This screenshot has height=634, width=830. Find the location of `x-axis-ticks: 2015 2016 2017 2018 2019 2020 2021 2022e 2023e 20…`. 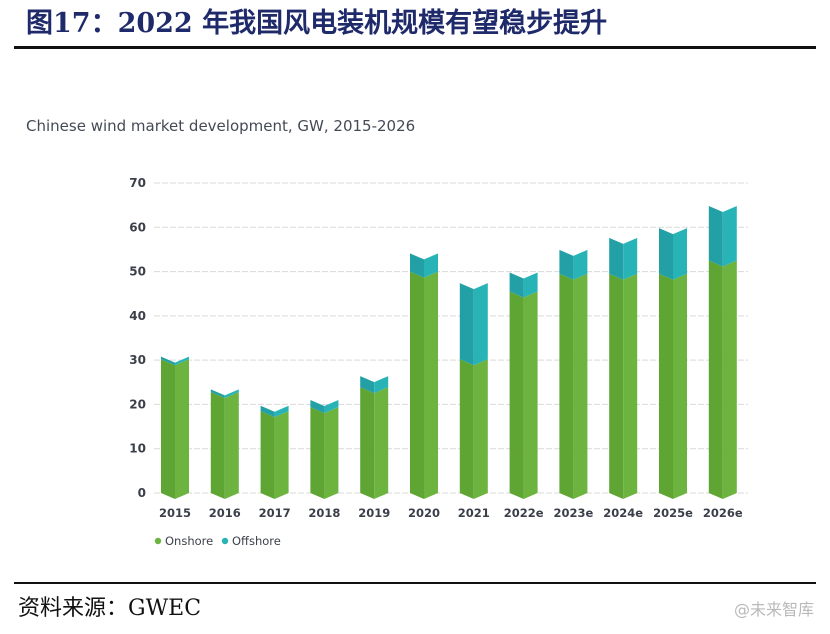

x-axis-ticks: 2015 2016 2017 2018 2019 2020 2021 2022e 2023e 20… is located at coordinates (451, 513).